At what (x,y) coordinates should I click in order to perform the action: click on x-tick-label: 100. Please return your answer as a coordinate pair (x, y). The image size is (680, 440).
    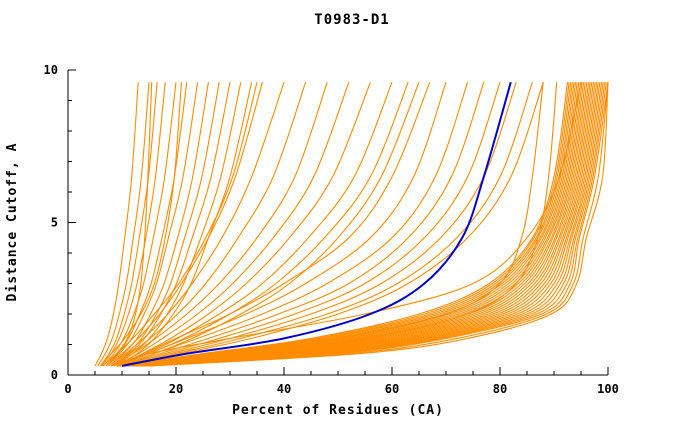
    Looking at the image, I should click on (608, 389).